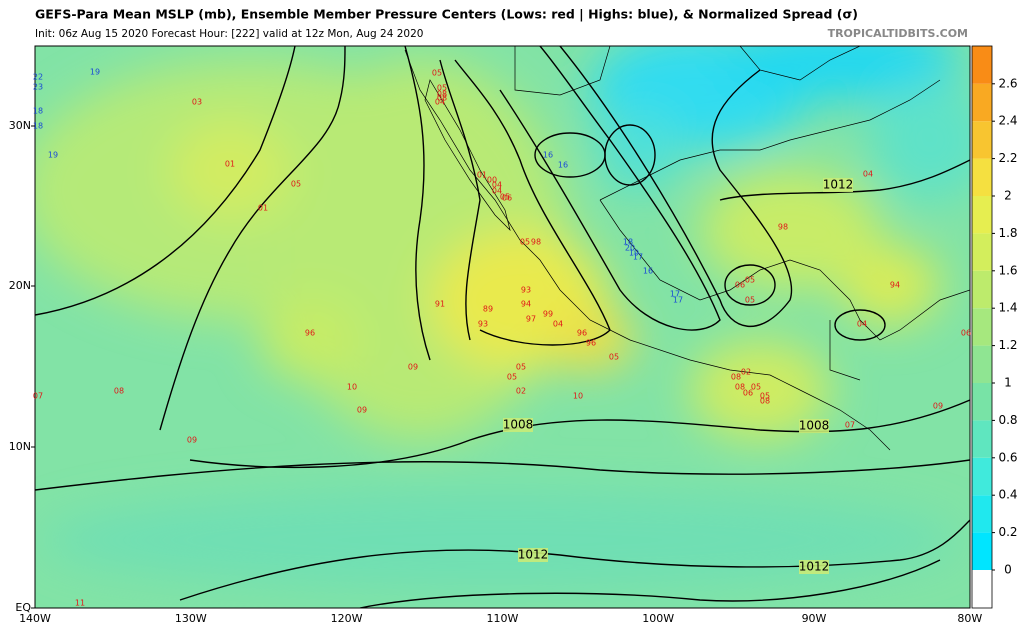  What do you see at coordinates (814, 618) in the screenshot?
I see `lon-label: 90W` at bounding box center [814, 618].